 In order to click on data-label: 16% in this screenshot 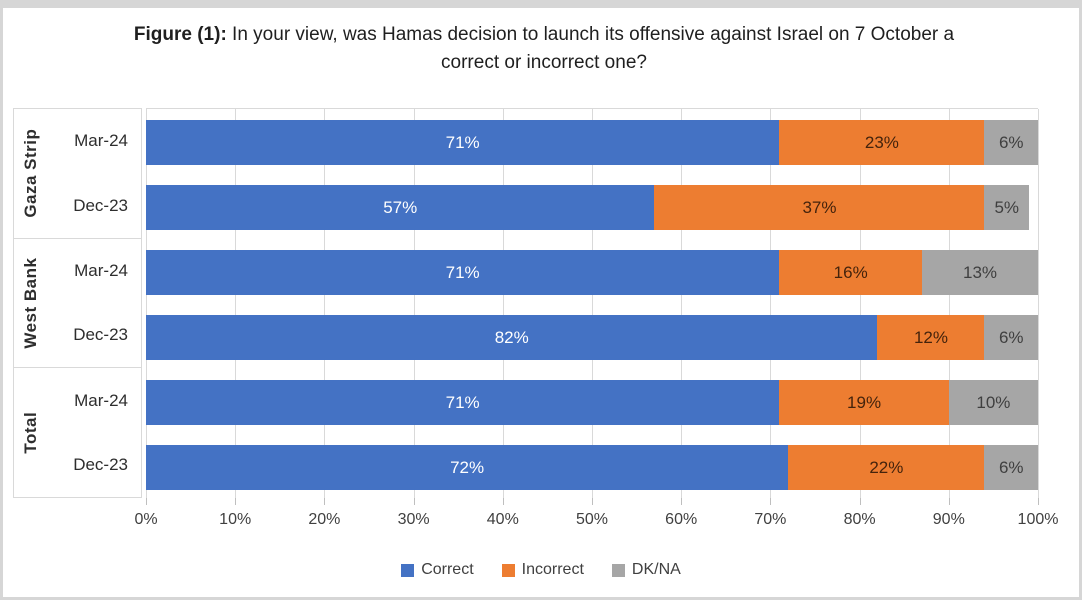, I will do `click(850, 272)`.